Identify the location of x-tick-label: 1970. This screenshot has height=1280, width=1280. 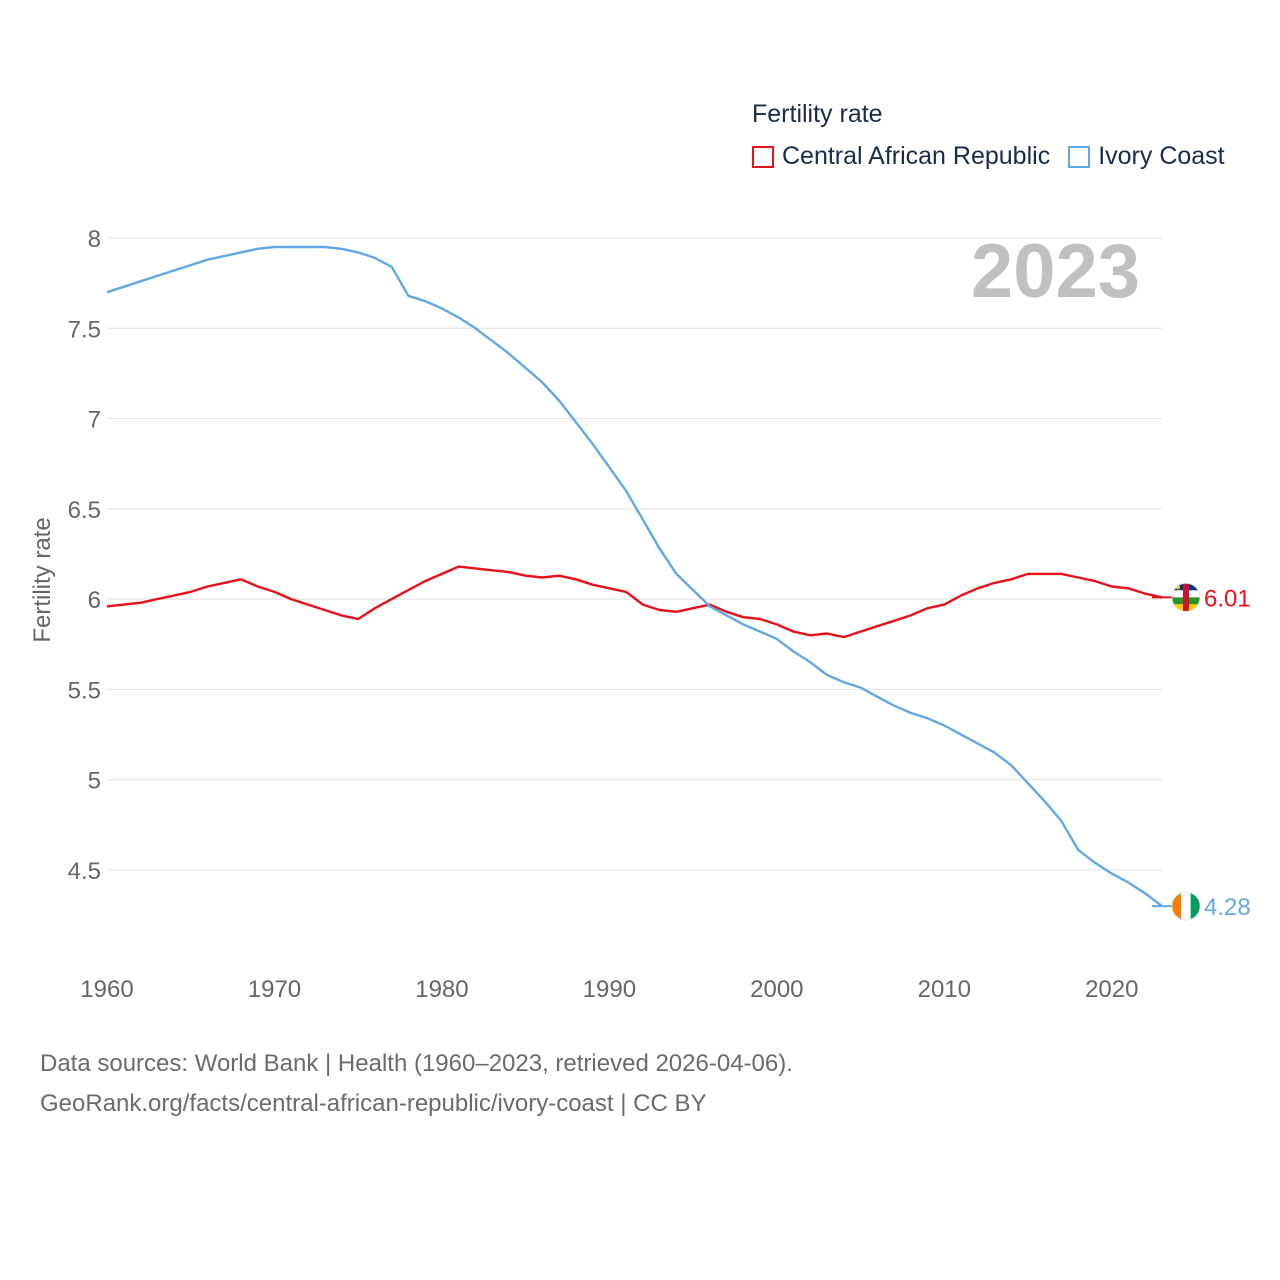
(274, 989).